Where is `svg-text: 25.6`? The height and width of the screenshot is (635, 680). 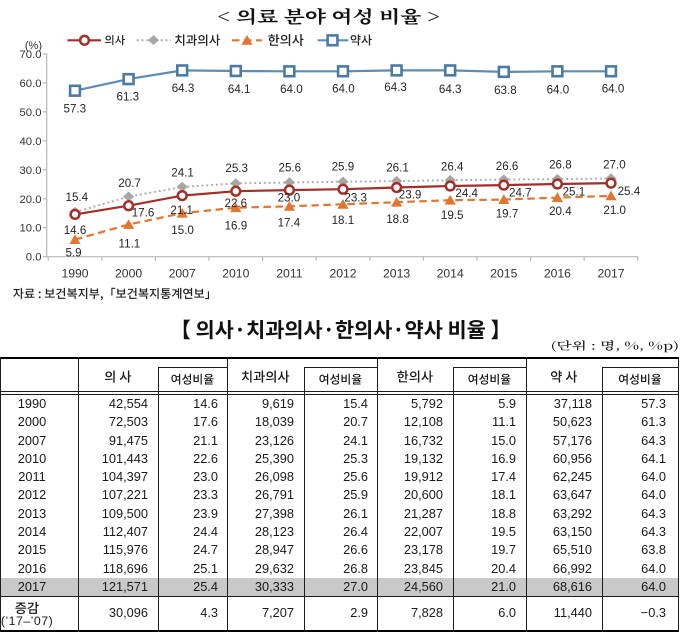
svg-text: 25.6 is located at coordinates (290, 168).